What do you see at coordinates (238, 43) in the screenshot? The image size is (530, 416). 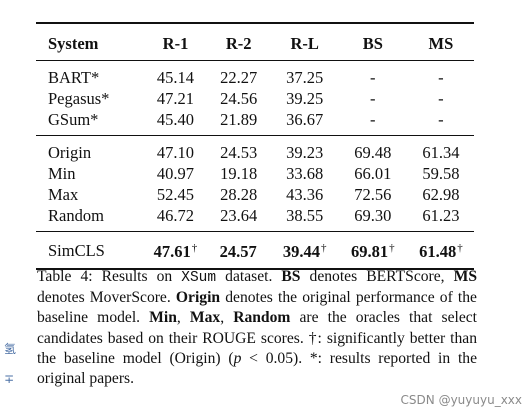 I see `header-r2: R-2` at bounding box center [238, 43].